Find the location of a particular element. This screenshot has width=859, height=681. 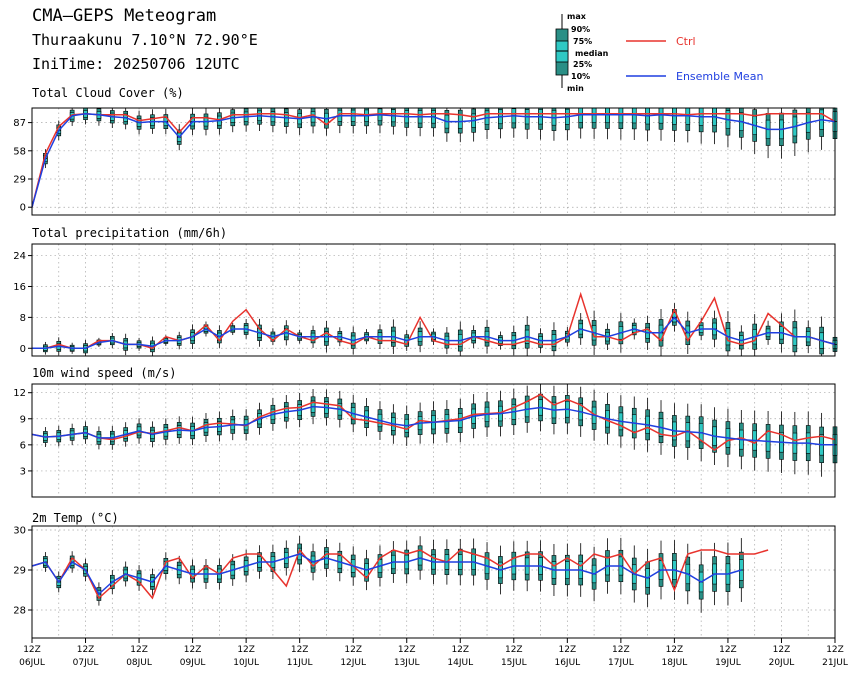

y-tick-label: 6 is located at coordinates (23, 445).